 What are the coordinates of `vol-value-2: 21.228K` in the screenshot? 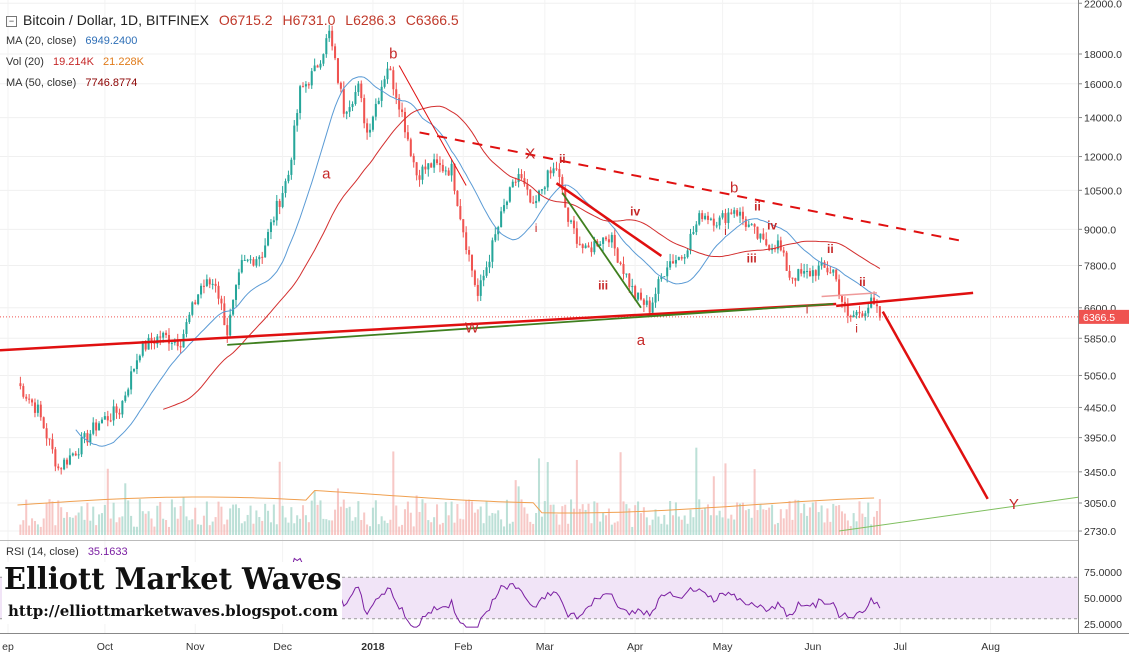 It's located at (124, 62).